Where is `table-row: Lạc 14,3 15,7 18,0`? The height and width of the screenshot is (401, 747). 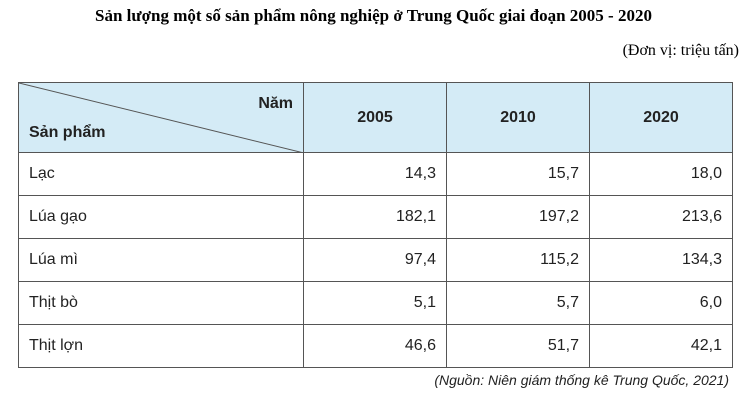
table-row: Lạc 14,3 15,7 18,0 is located at coordinates (375, 174).